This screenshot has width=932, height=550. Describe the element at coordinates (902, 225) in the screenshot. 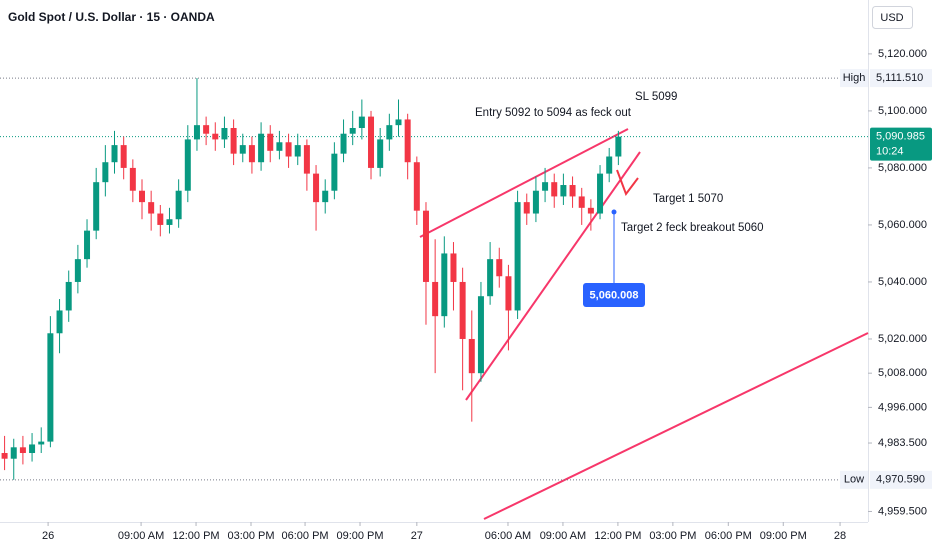

I see `y-tick-label: 5,060.000` at that location.